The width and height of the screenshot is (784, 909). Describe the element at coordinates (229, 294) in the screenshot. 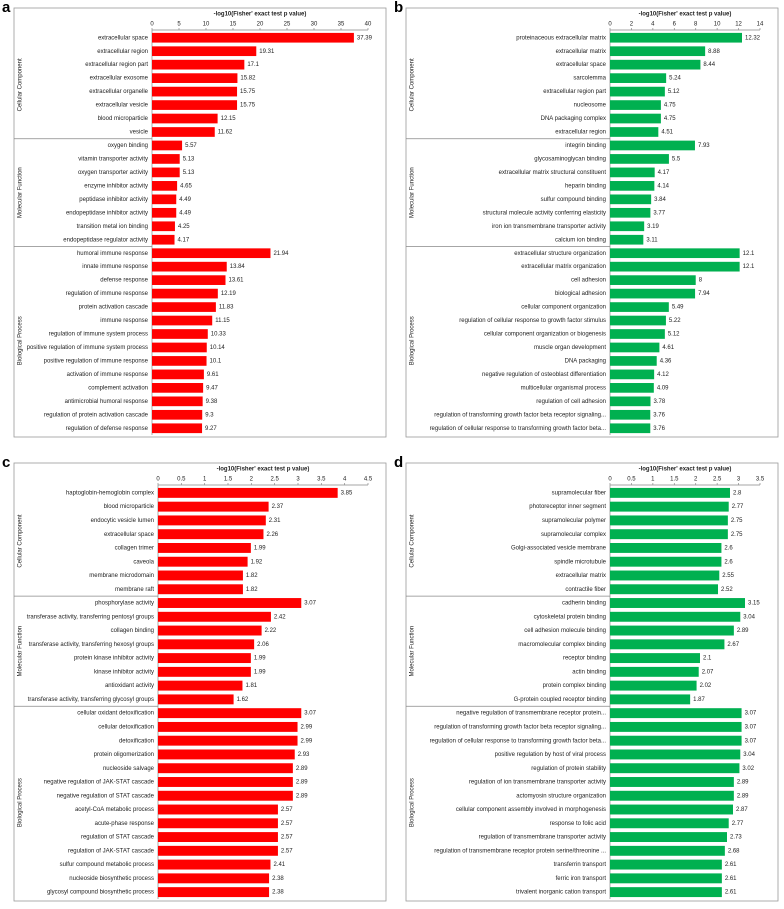

I see `value-label: 12.19` at that location.